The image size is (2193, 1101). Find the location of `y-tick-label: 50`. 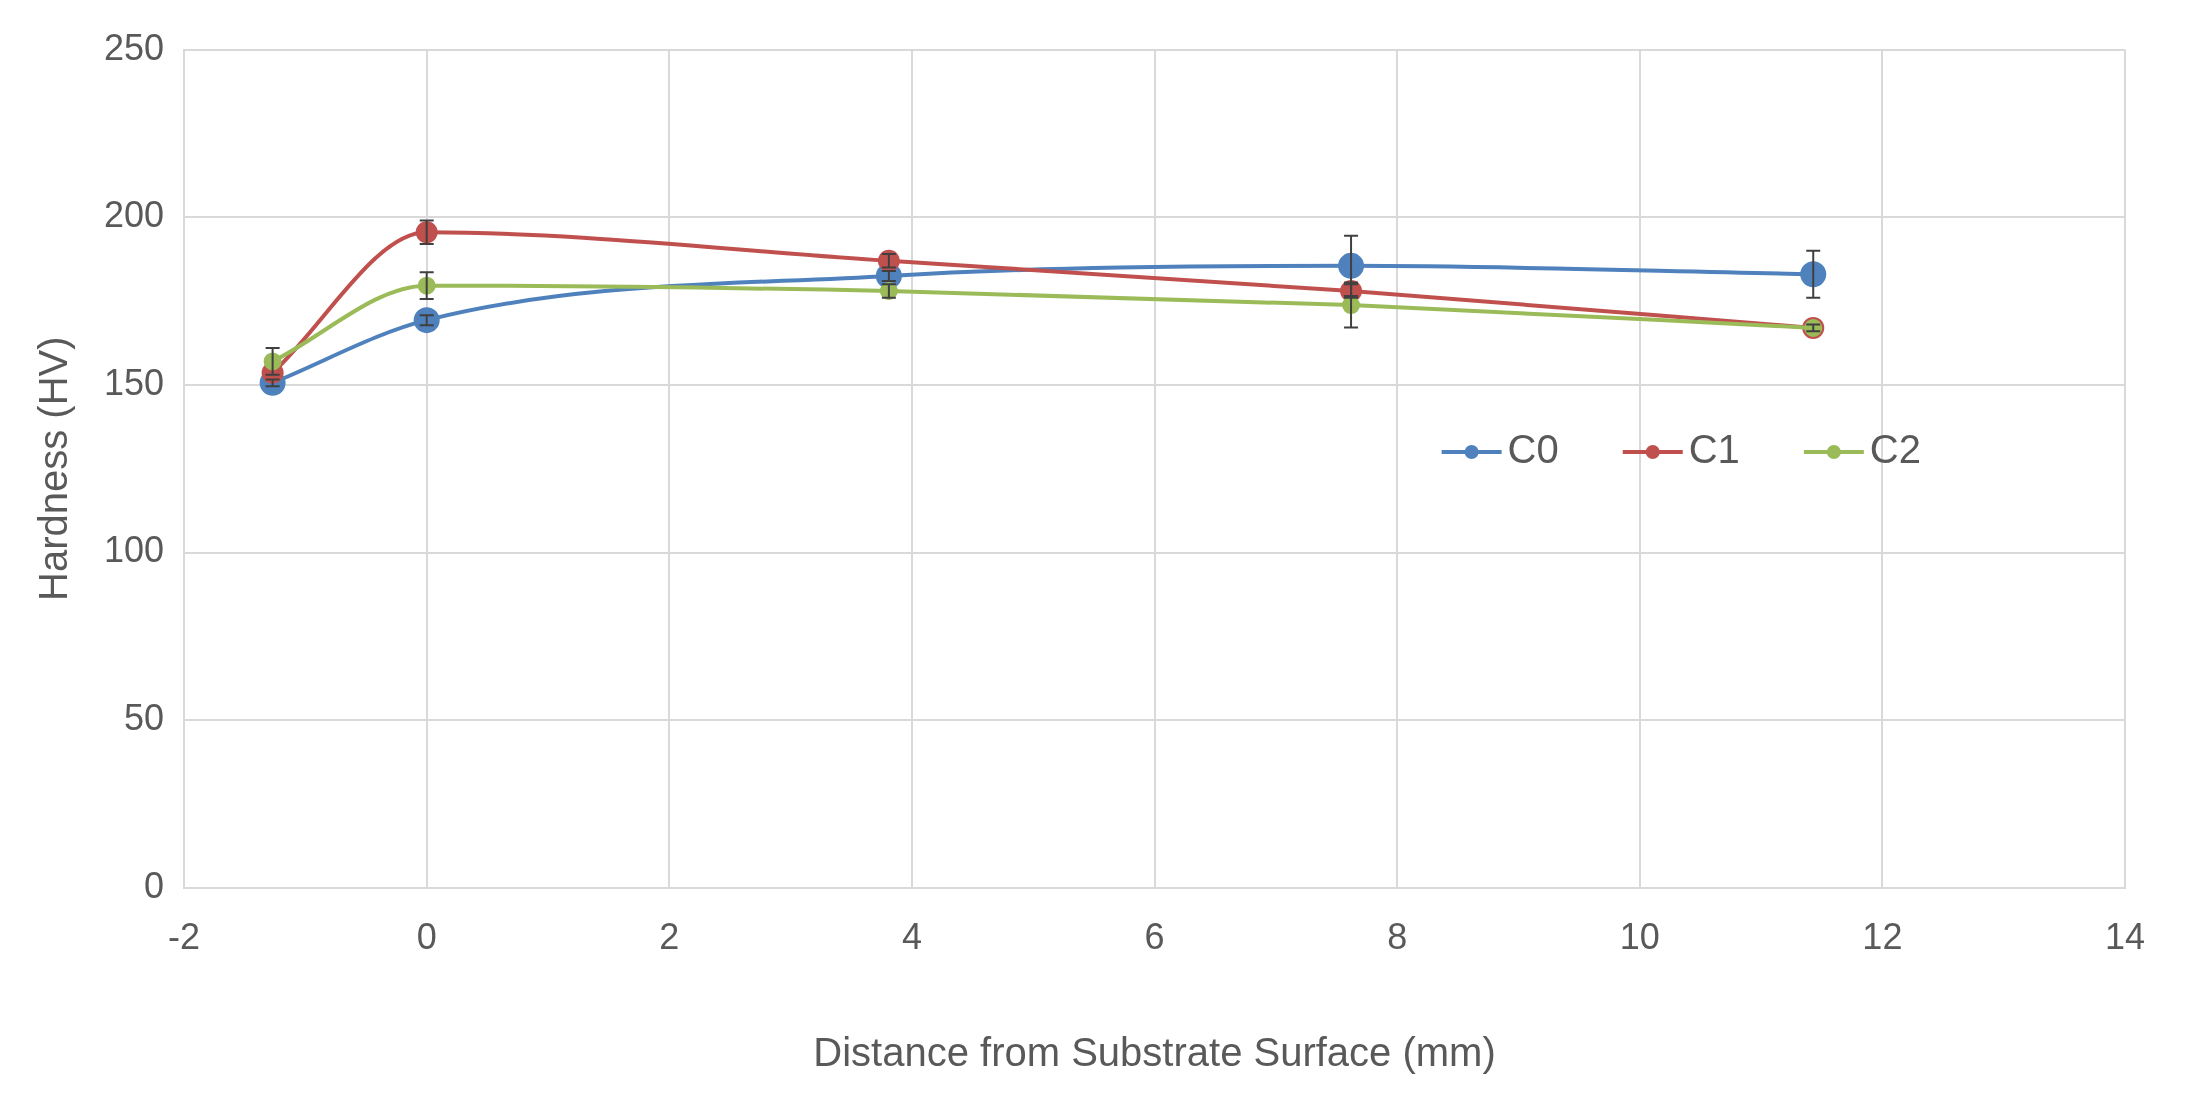

y-tick-label: 50 is located at coordinates (144, 718).